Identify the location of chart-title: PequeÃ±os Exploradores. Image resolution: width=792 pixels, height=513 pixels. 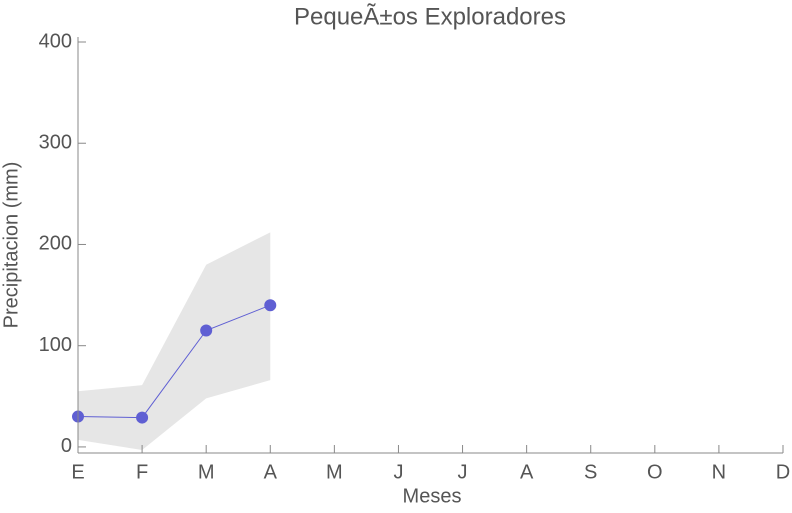
(430, 16).